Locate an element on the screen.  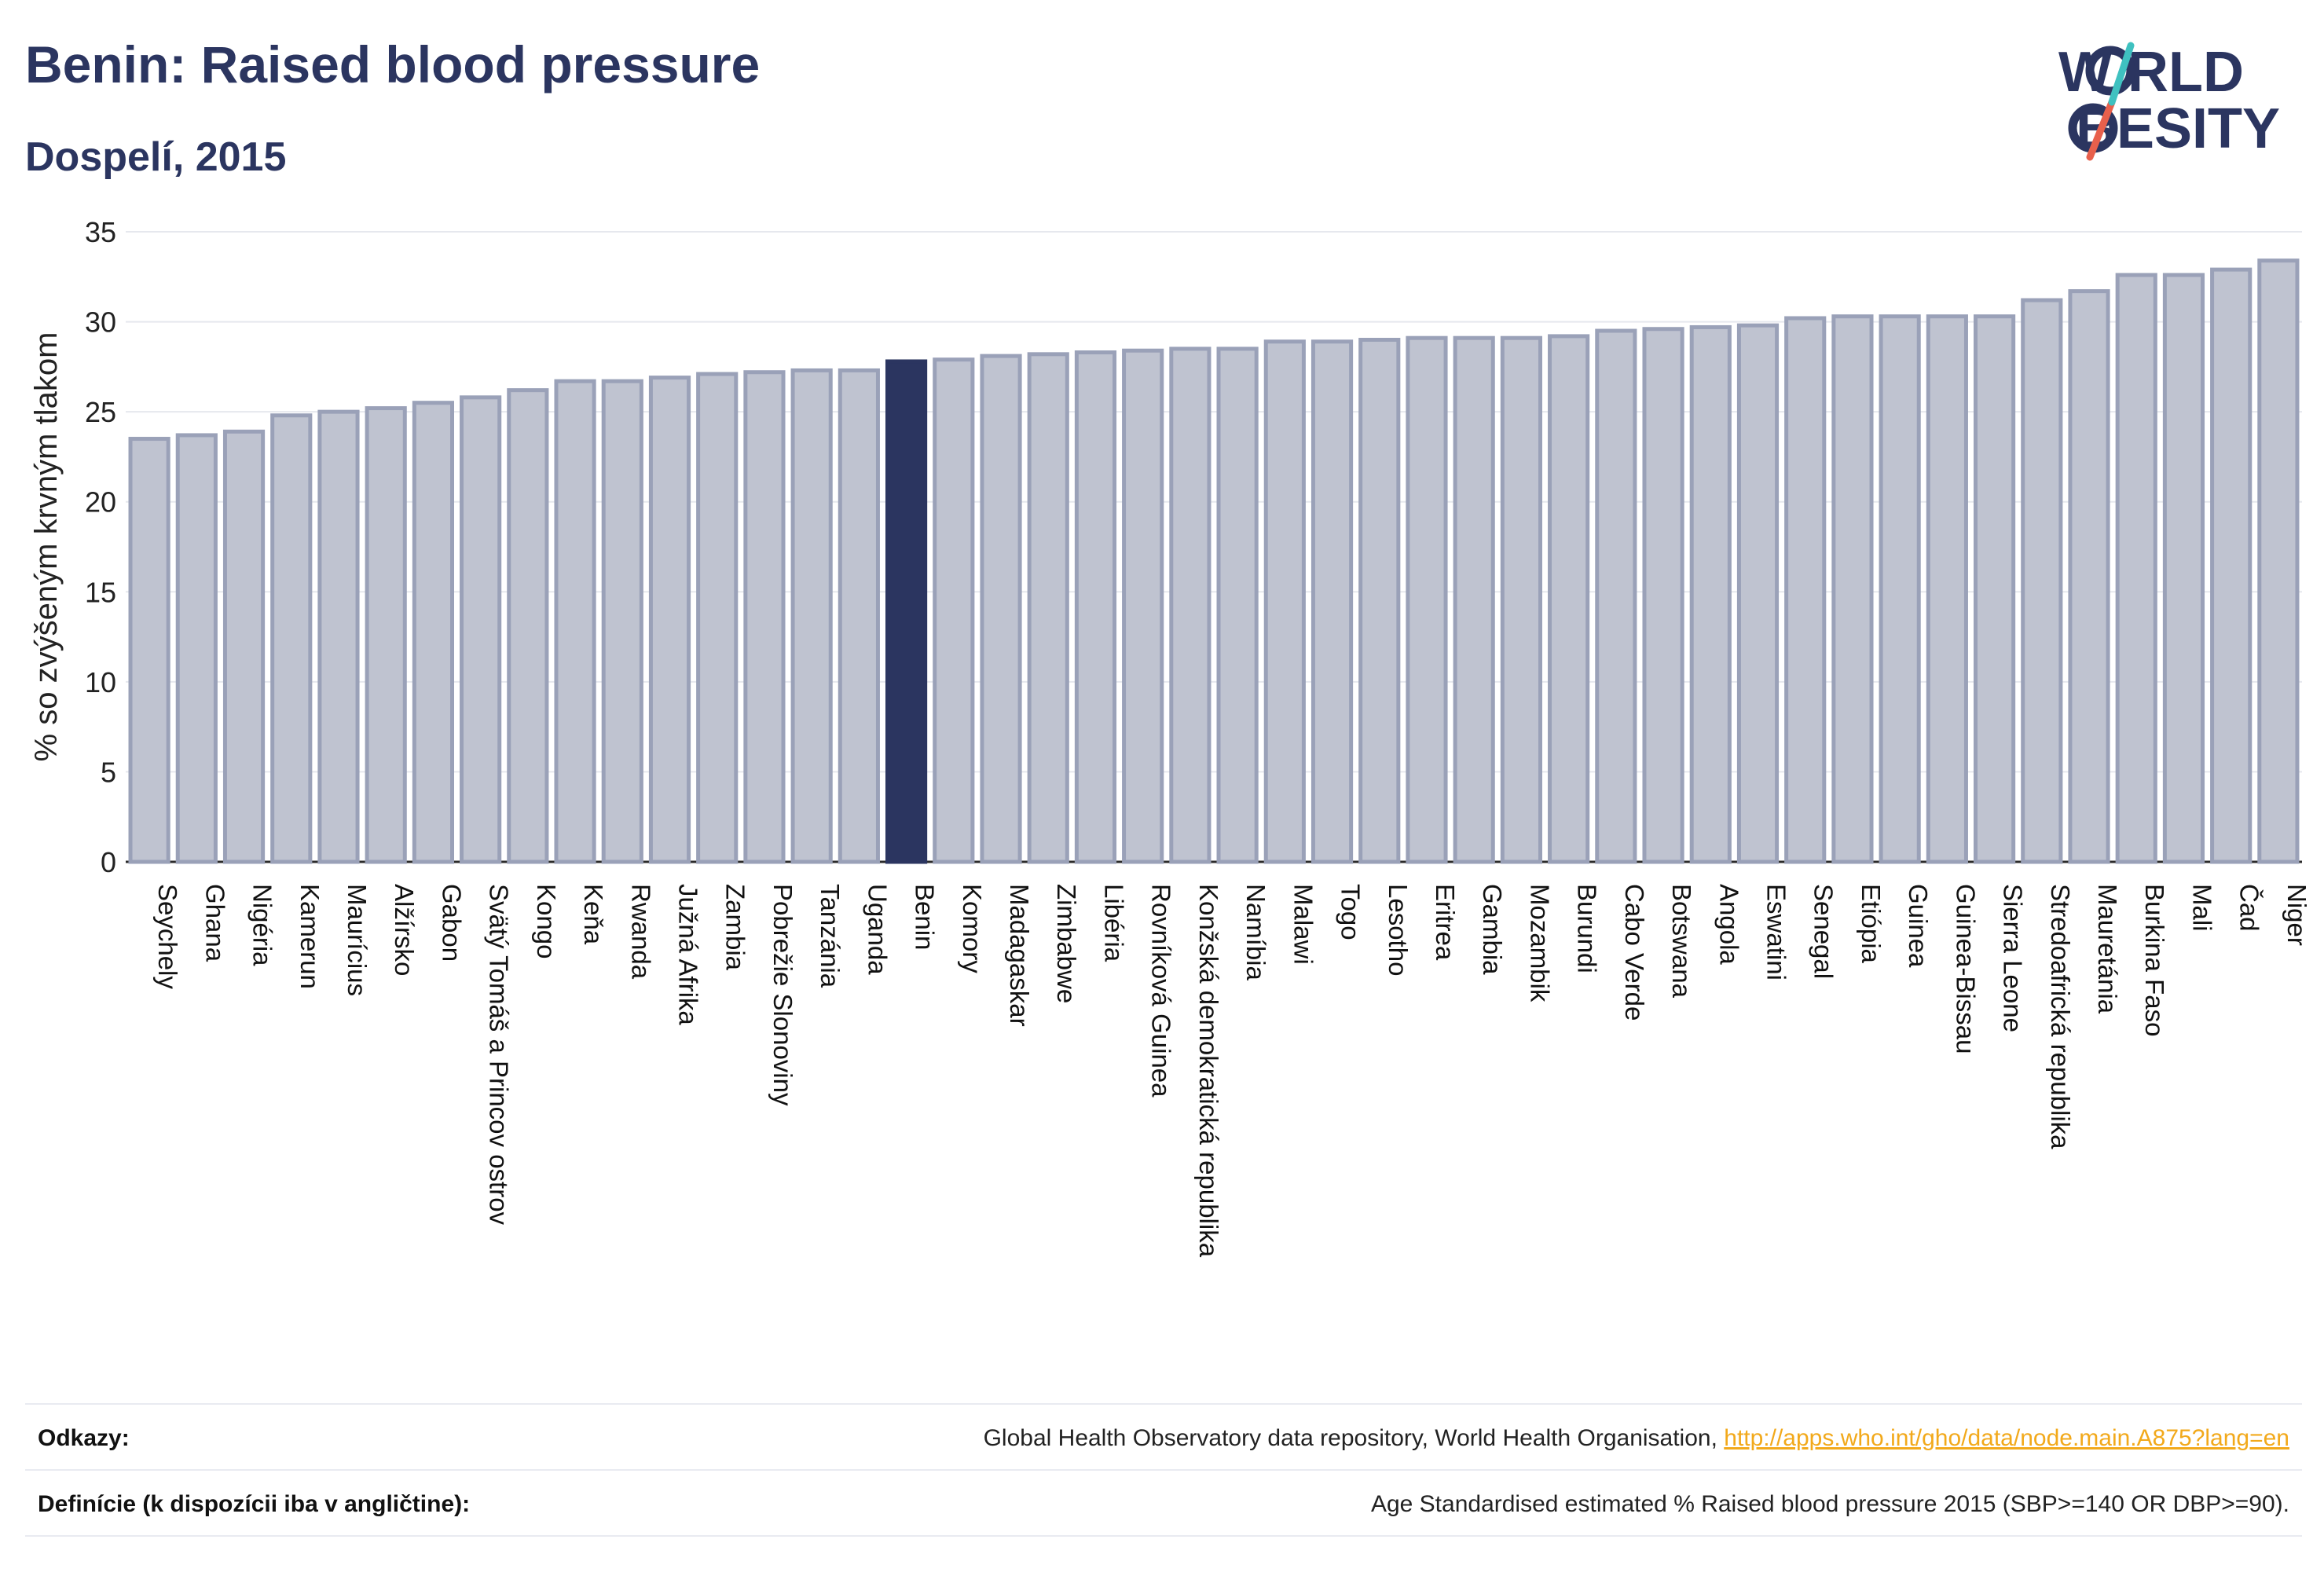
x-tick-label: Togo is located at coordinates (1350, 912).